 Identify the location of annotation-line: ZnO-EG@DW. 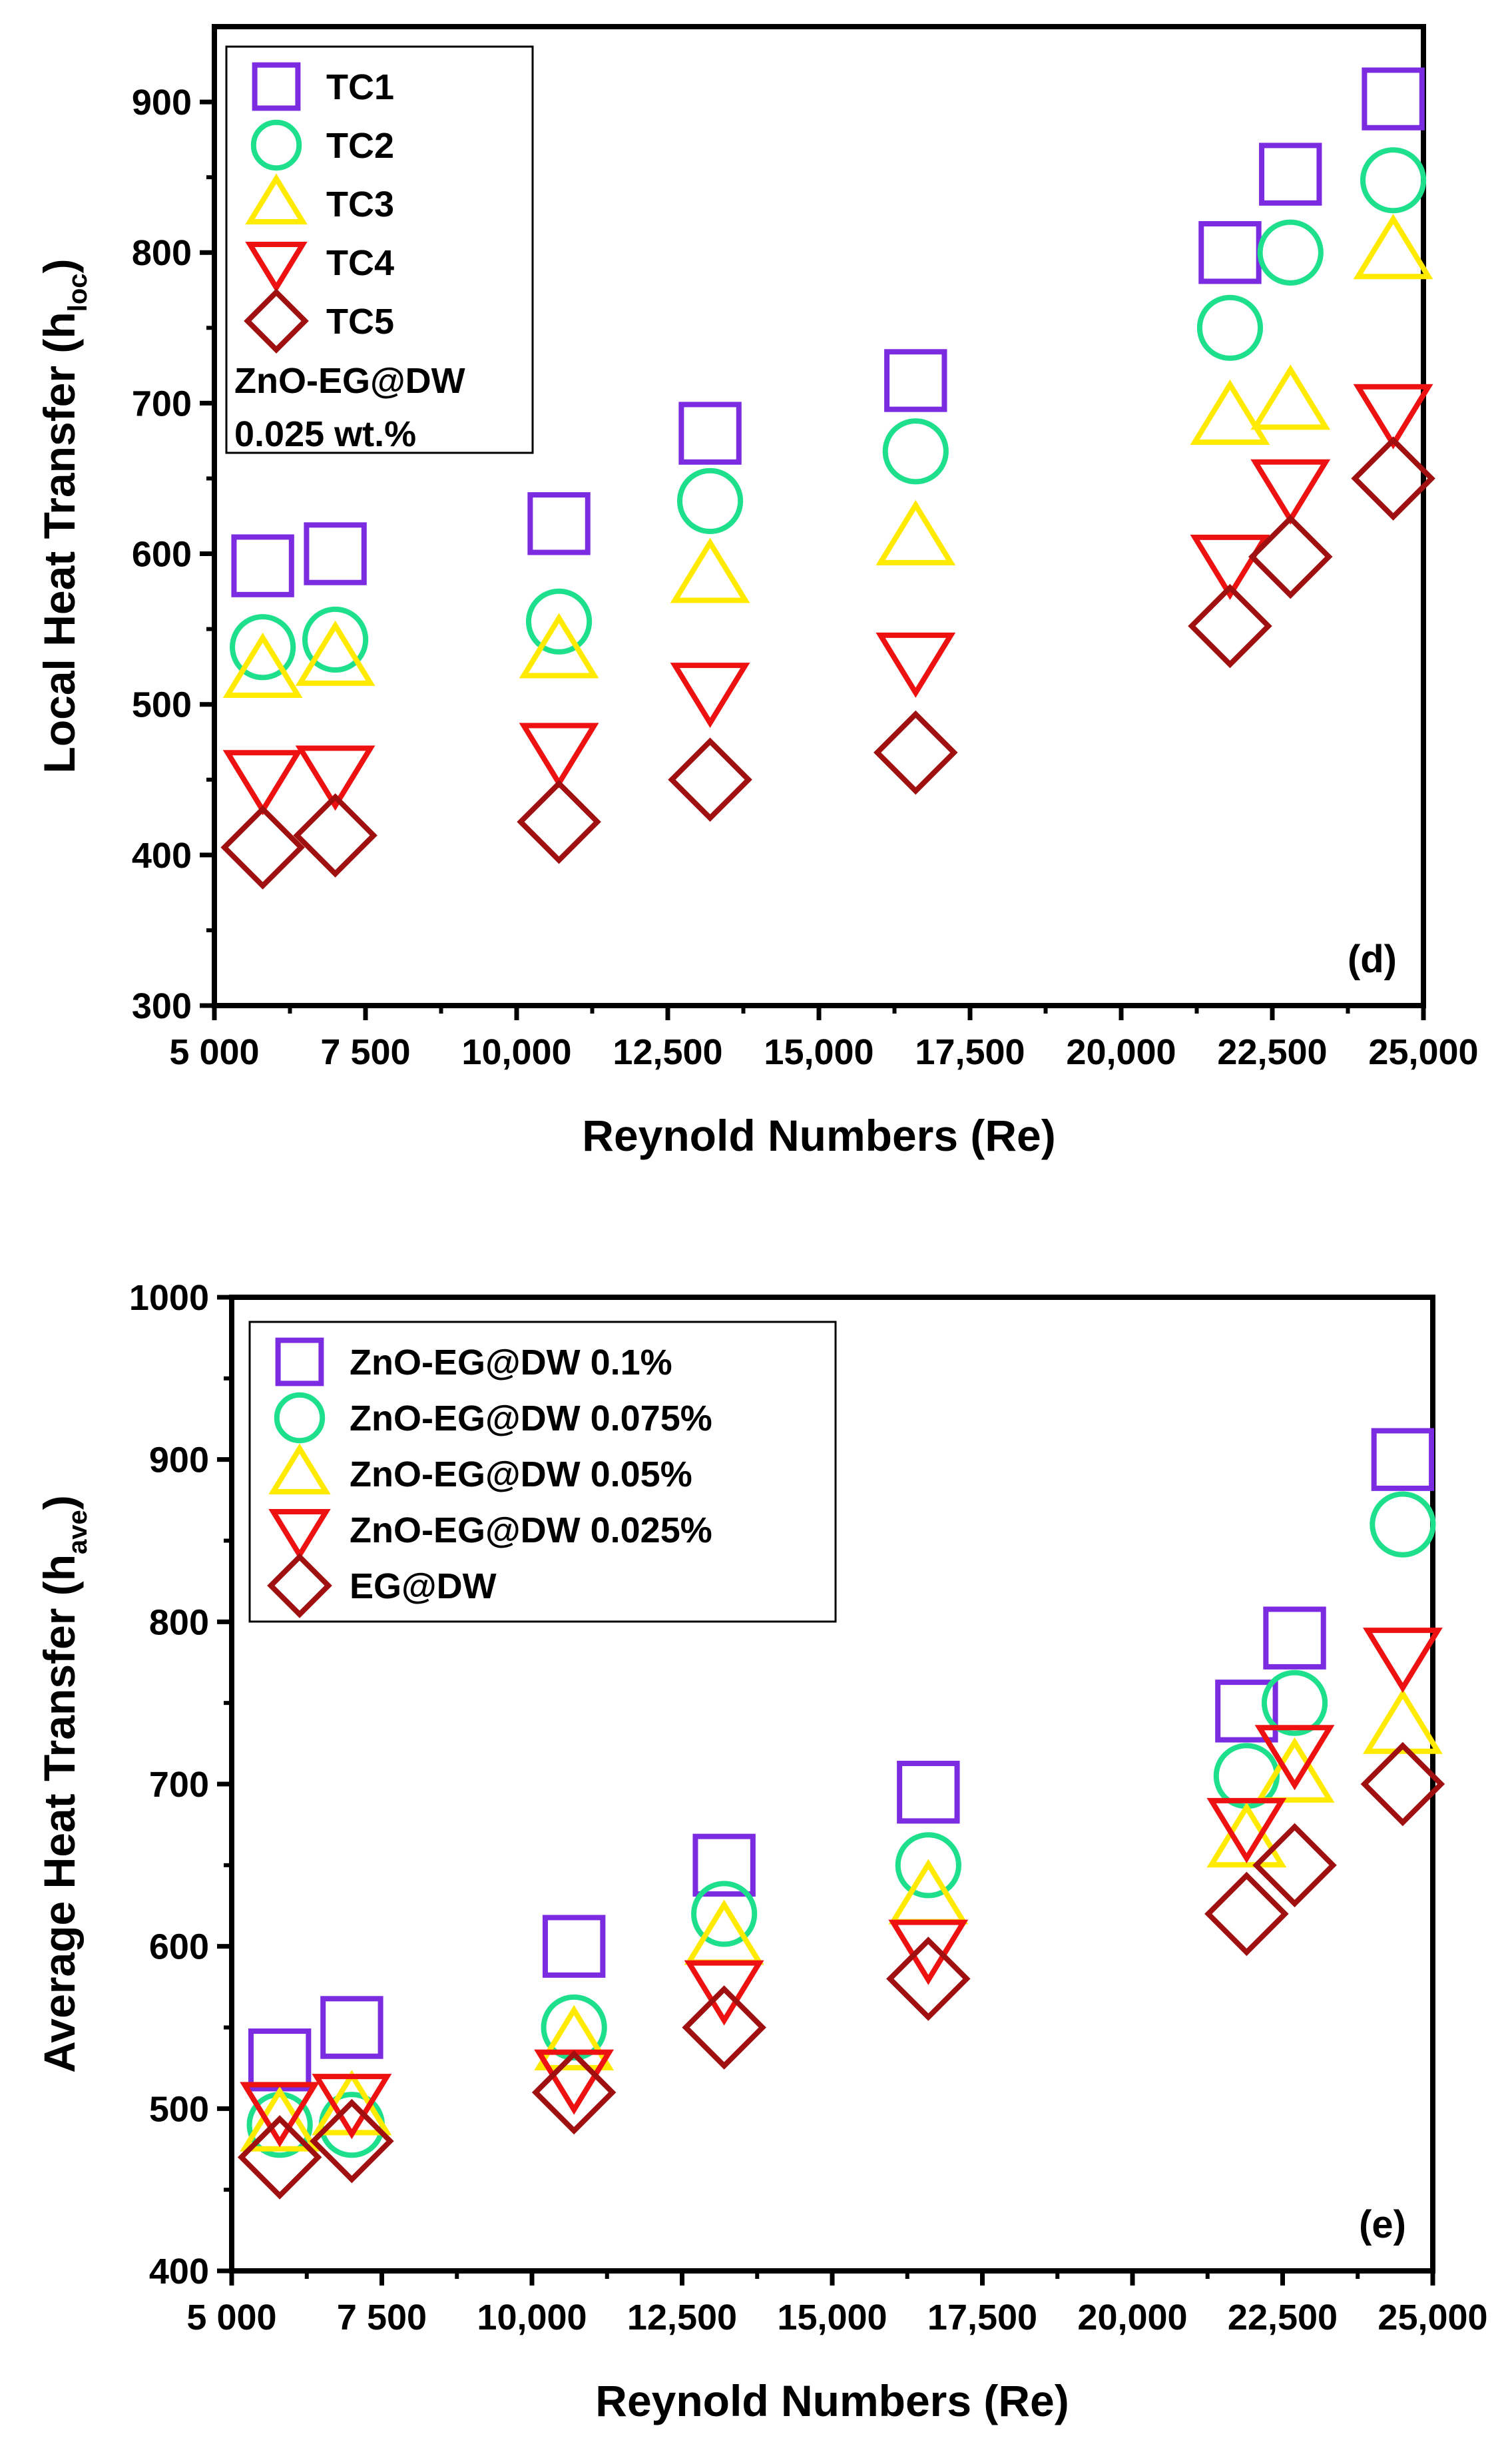
(349, 381).